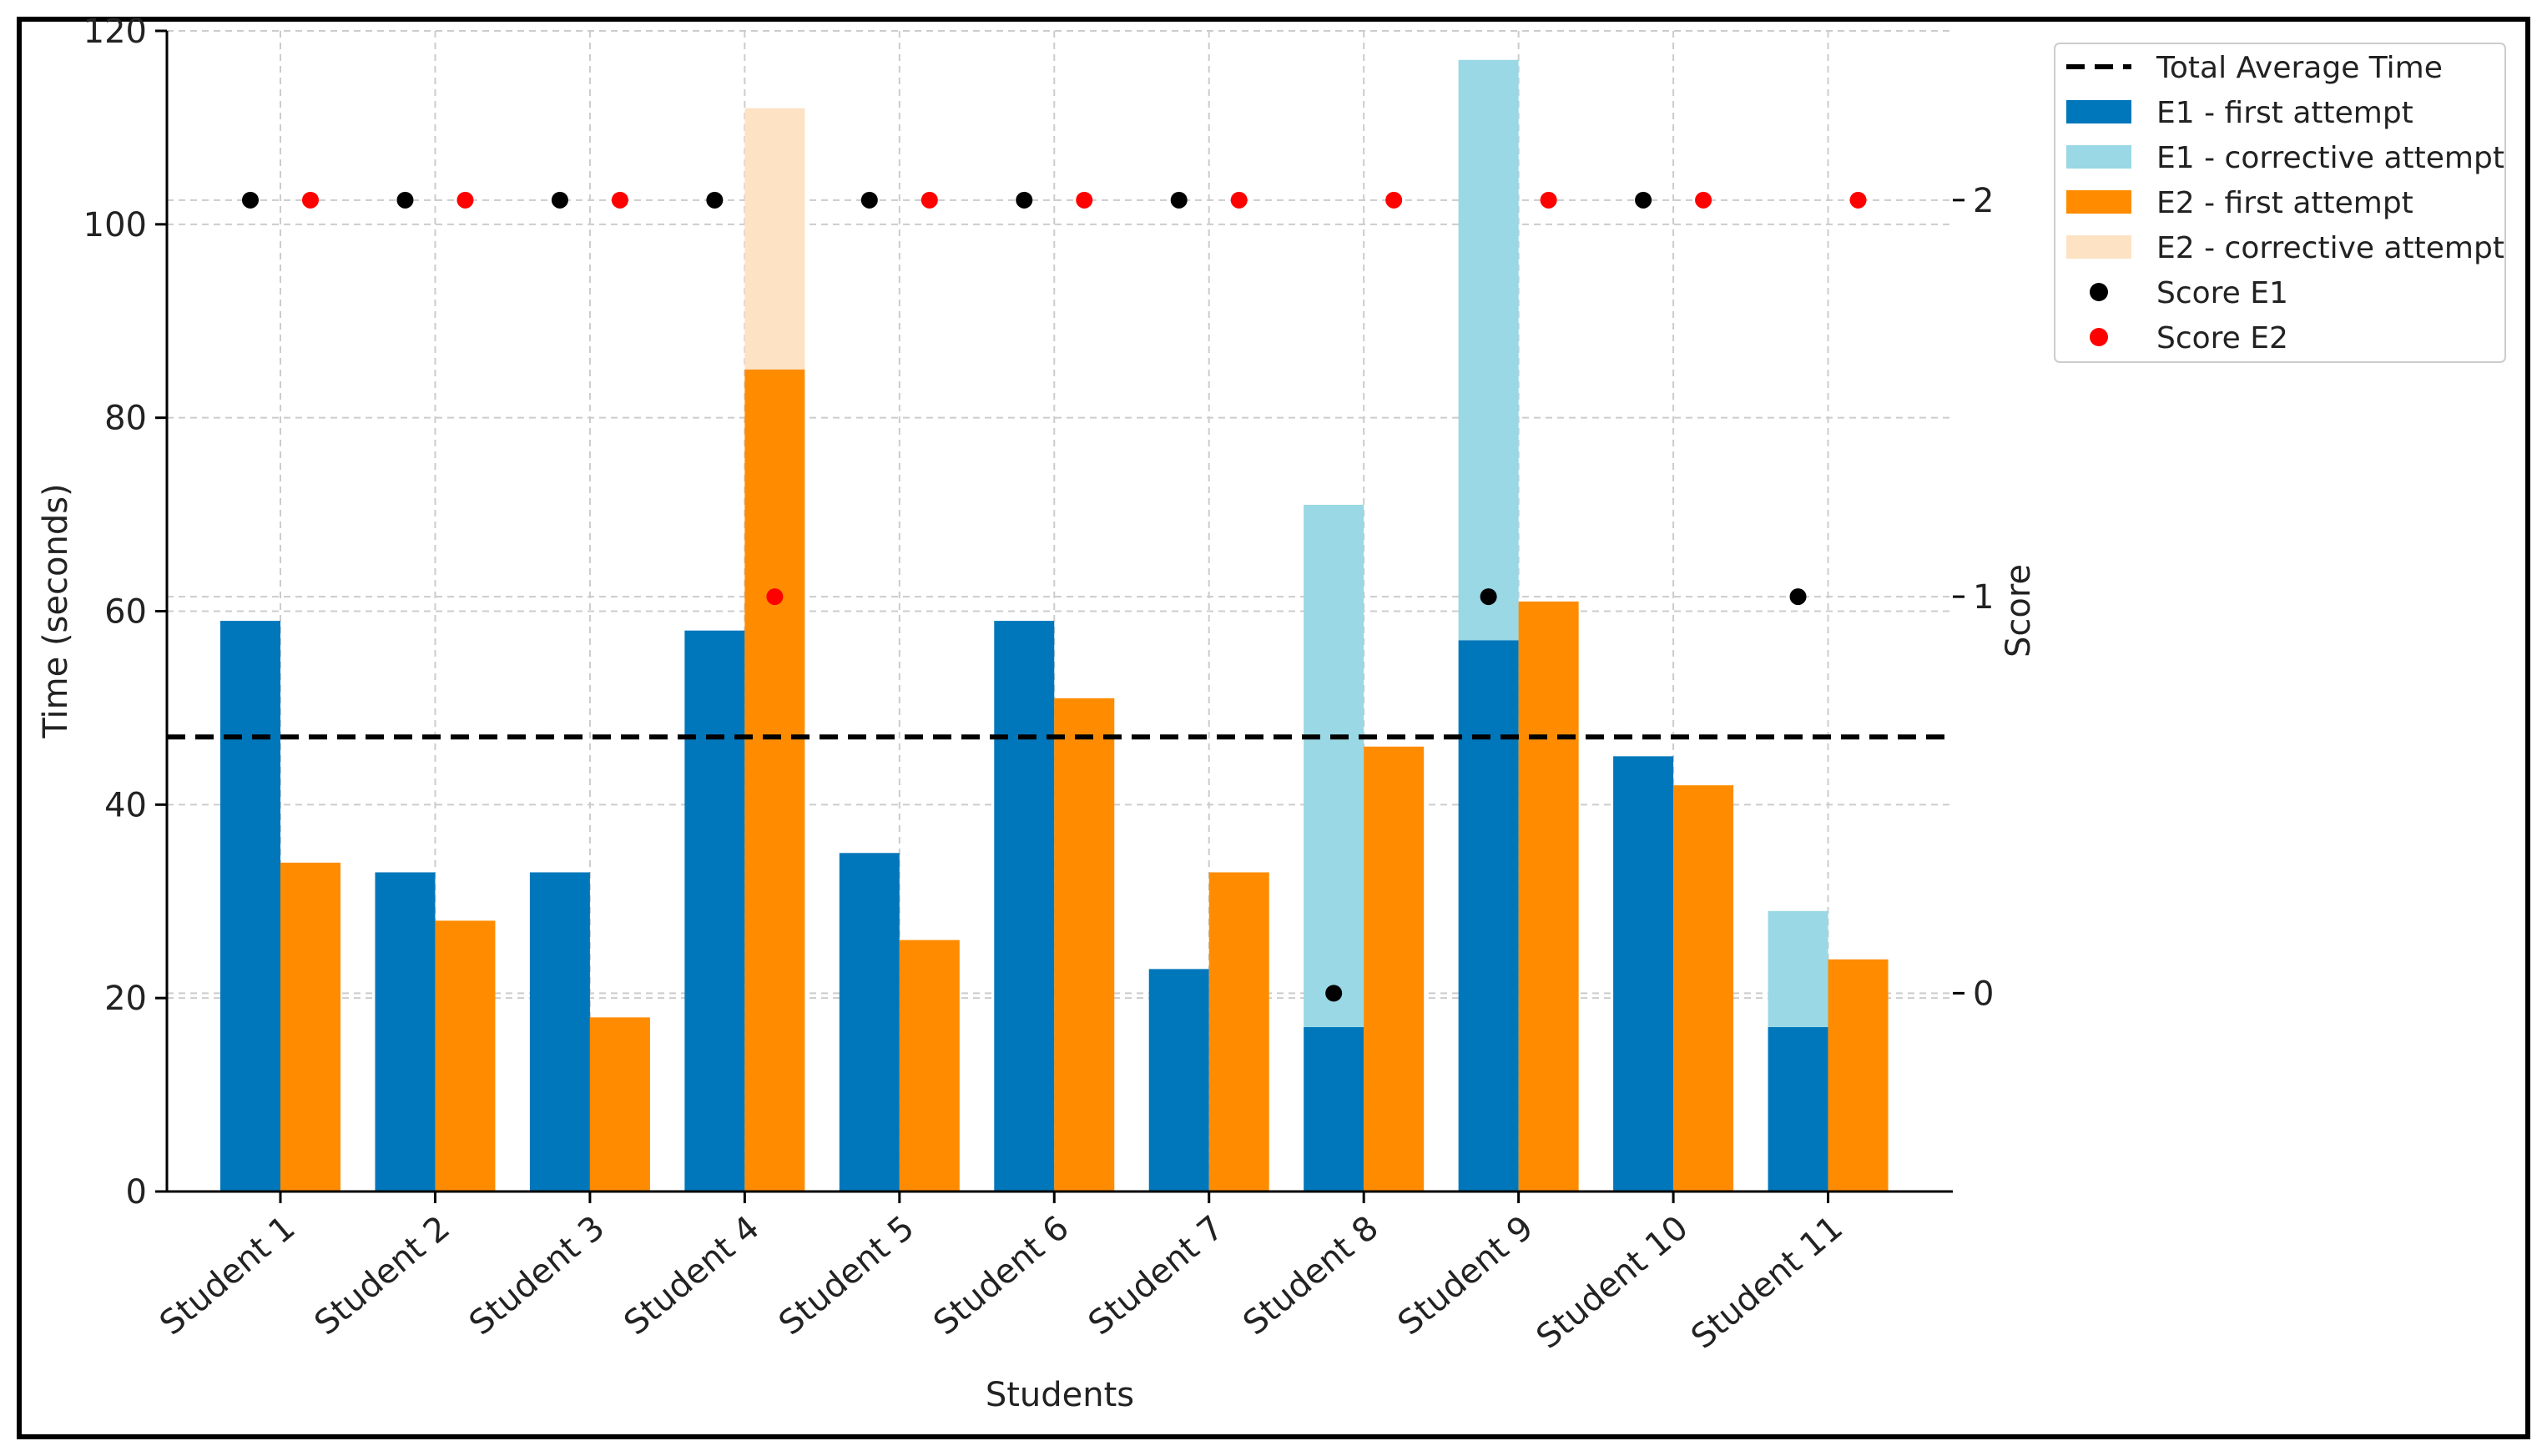 The width and height of the screenshot is (2547, 1456). Describe the element at coordinates (537, 1275) in the screenshot. I see `x-tick-label-3: Student 3` at that location.